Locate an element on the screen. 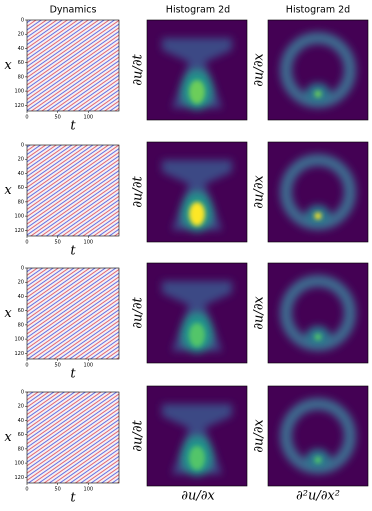  x-axis-label: ∂²u/∂x² is located at coordinates (318, 496).